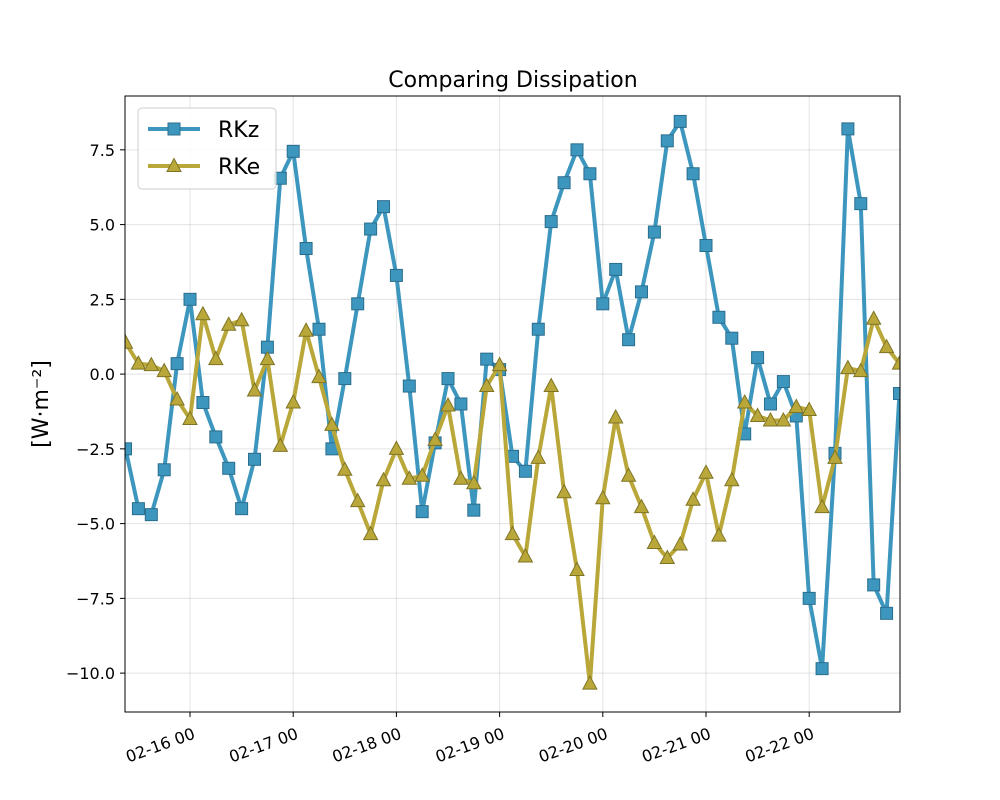 This screenshot has width=1000, height=800. What do you see at coordinates (102, 225) in the screenshot?
I see `y-tick-label: 5.0` at bounding box center [102, 225].